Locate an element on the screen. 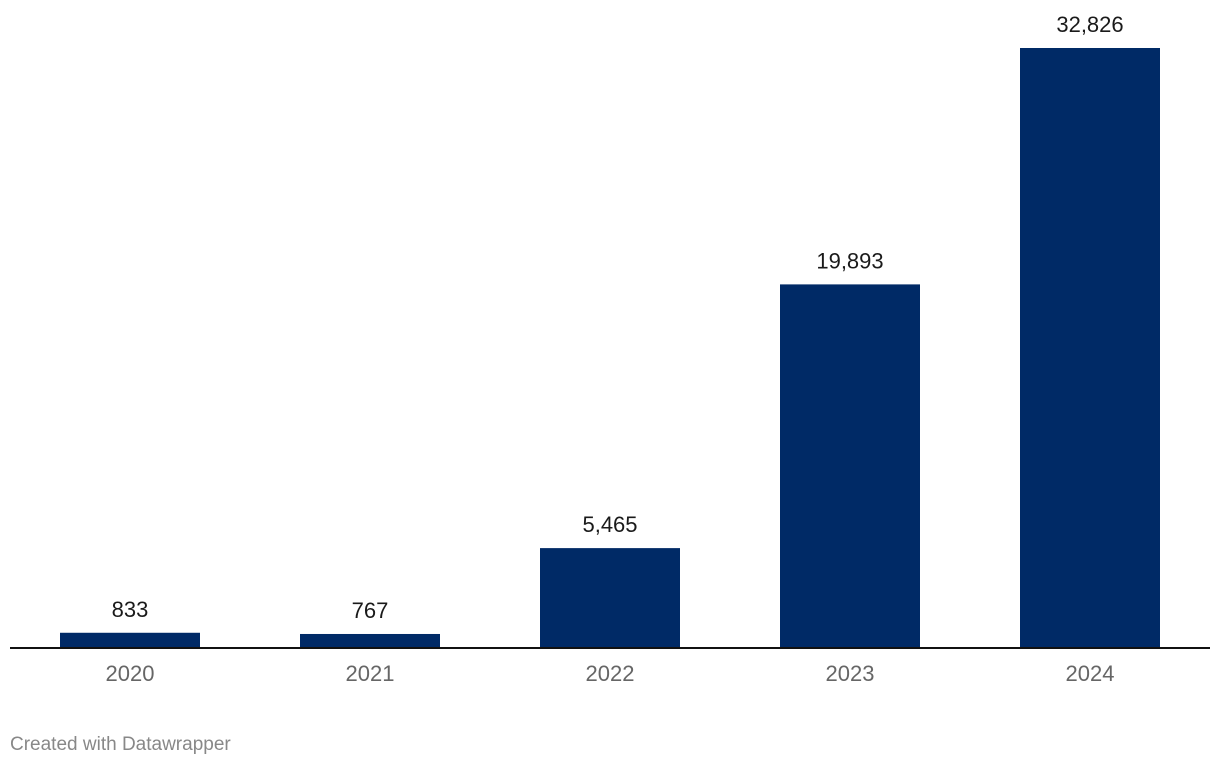 The width and height of the screenshot is (1220, 770). value-label-2022: 5,465 is located at coordinates (609, 524).